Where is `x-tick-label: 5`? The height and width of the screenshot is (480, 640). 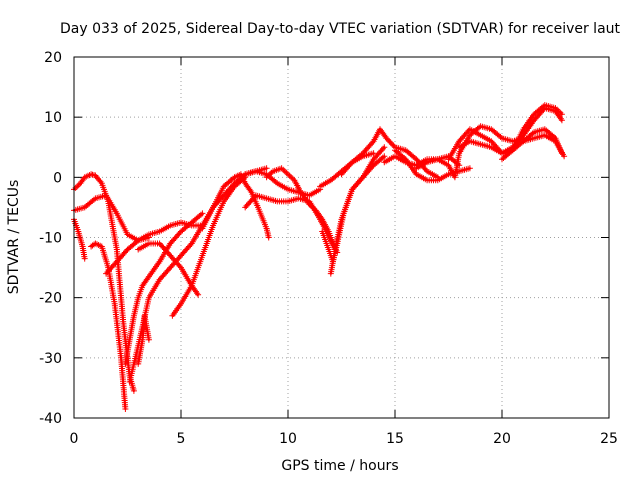 x-tick-label: 5 is located at coordinates (181, 439).